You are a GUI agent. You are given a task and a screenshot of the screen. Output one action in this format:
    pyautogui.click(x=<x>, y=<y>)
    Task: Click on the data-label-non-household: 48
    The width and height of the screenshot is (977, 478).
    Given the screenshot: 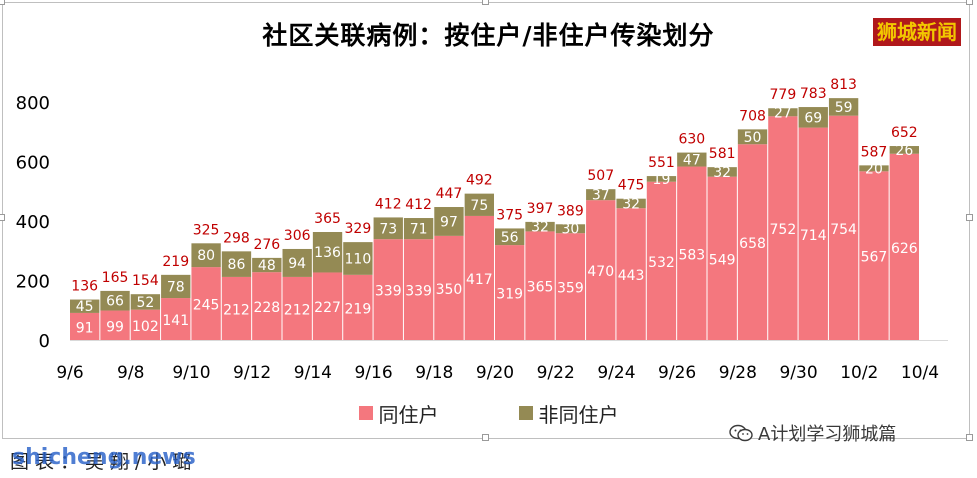 What is the action you would take?
    pyautogui.click(x=267, y=266)
    